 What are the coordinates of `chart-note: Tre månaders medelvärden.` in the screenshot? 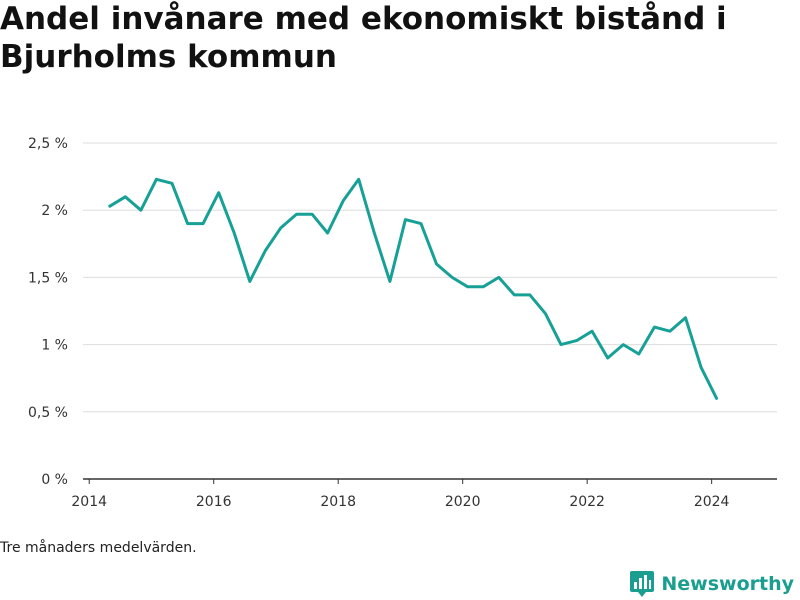 It's located at (98, 548).